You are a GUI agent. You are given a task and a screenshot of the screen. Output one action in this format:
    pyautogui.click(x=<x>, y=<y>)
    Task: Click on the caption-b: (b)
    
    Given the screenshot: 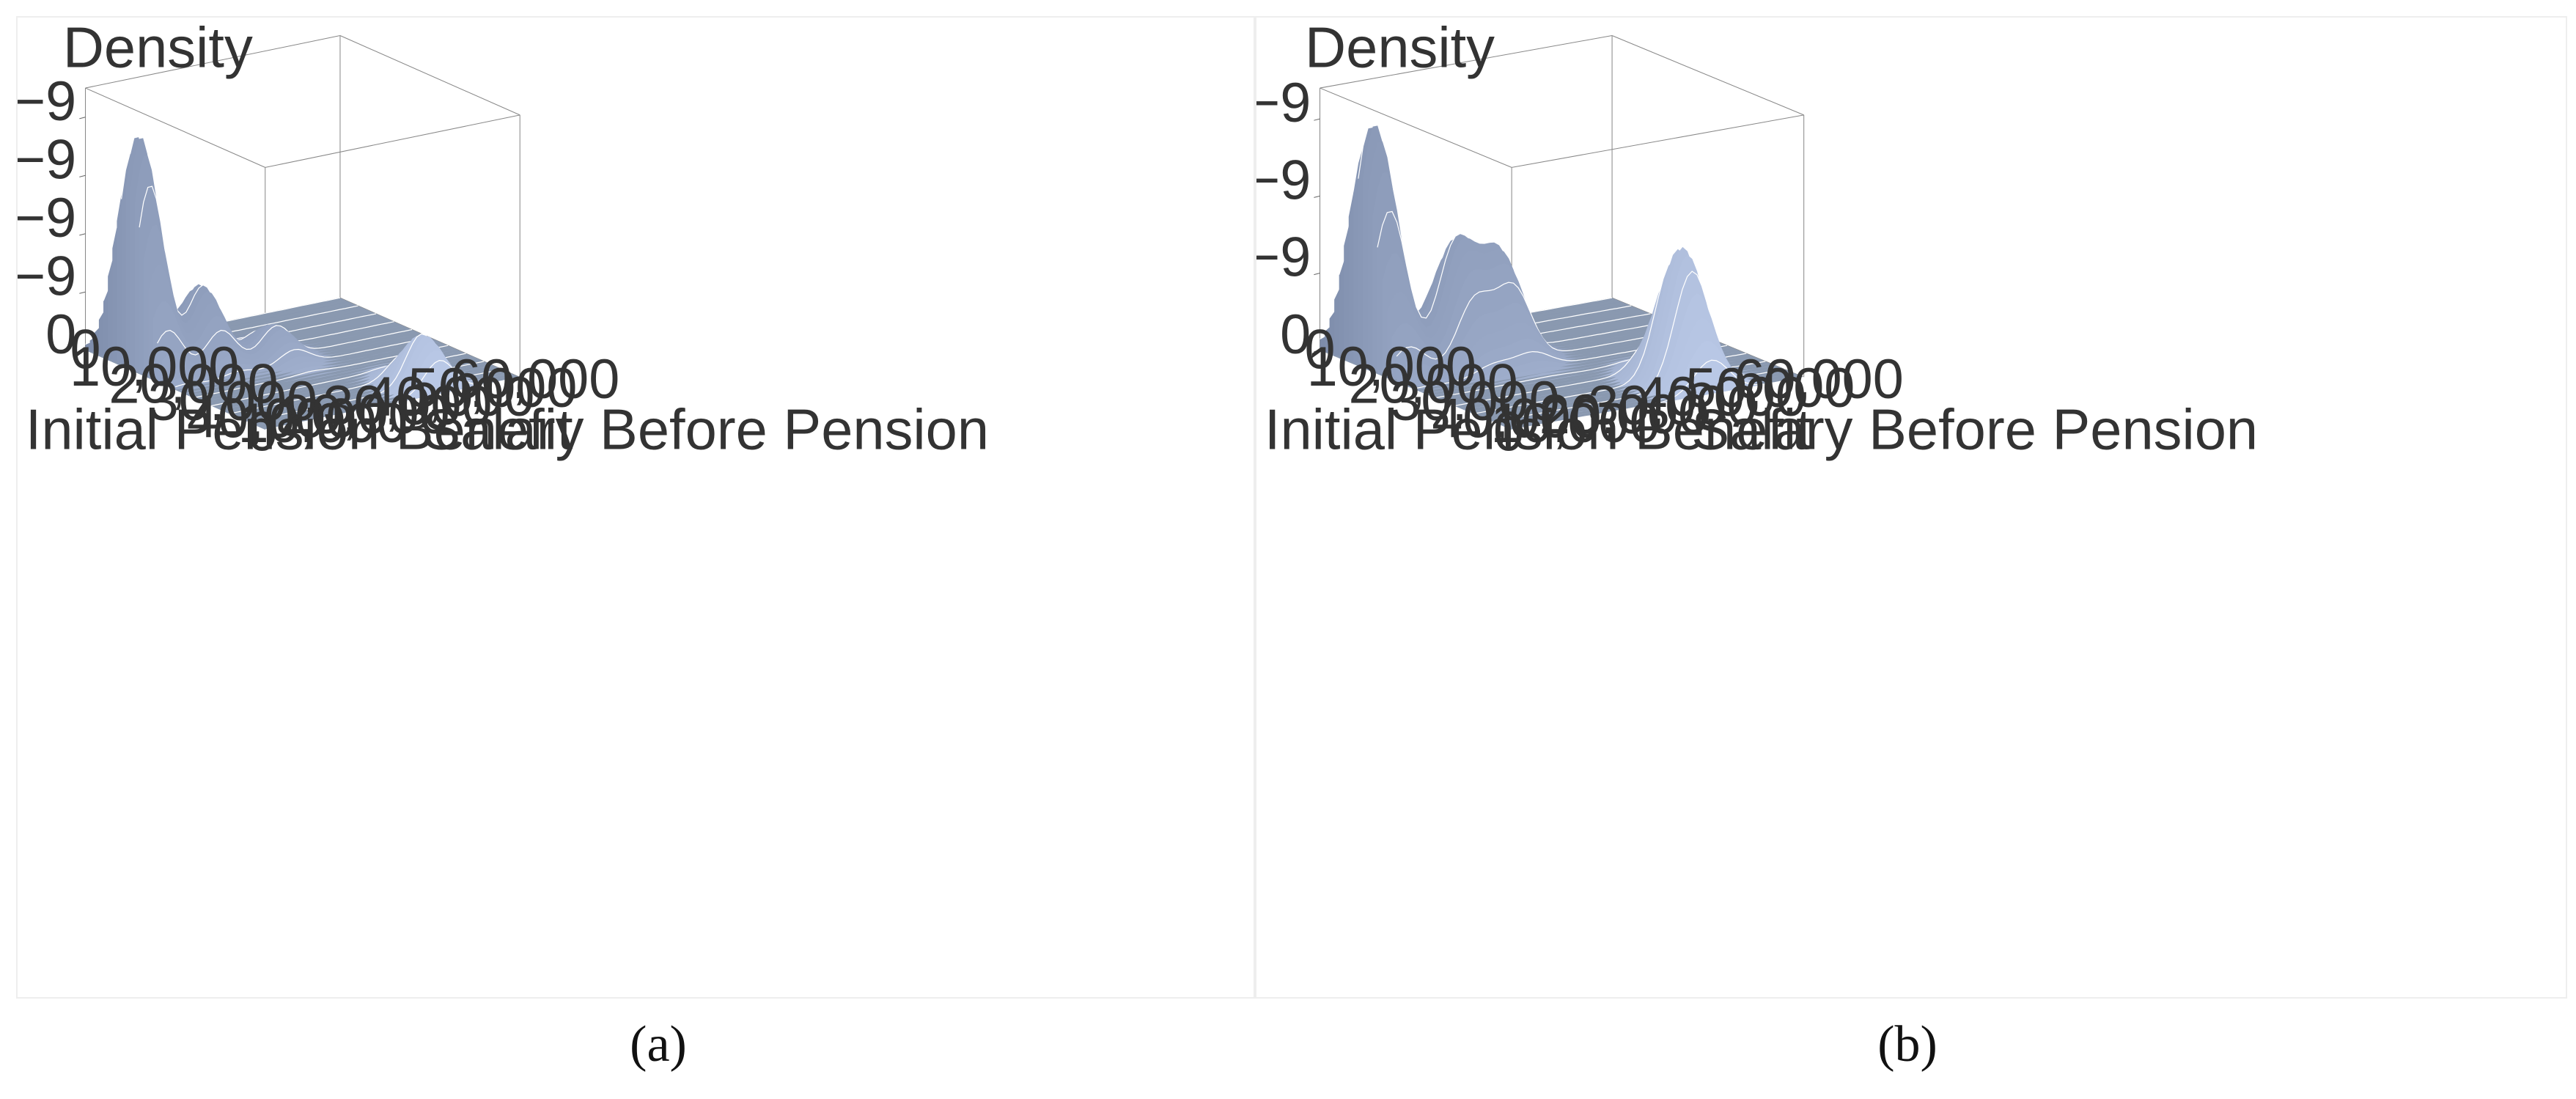 What is the action you would take?
    pyautogui.click(x=1907, y=1044)
    